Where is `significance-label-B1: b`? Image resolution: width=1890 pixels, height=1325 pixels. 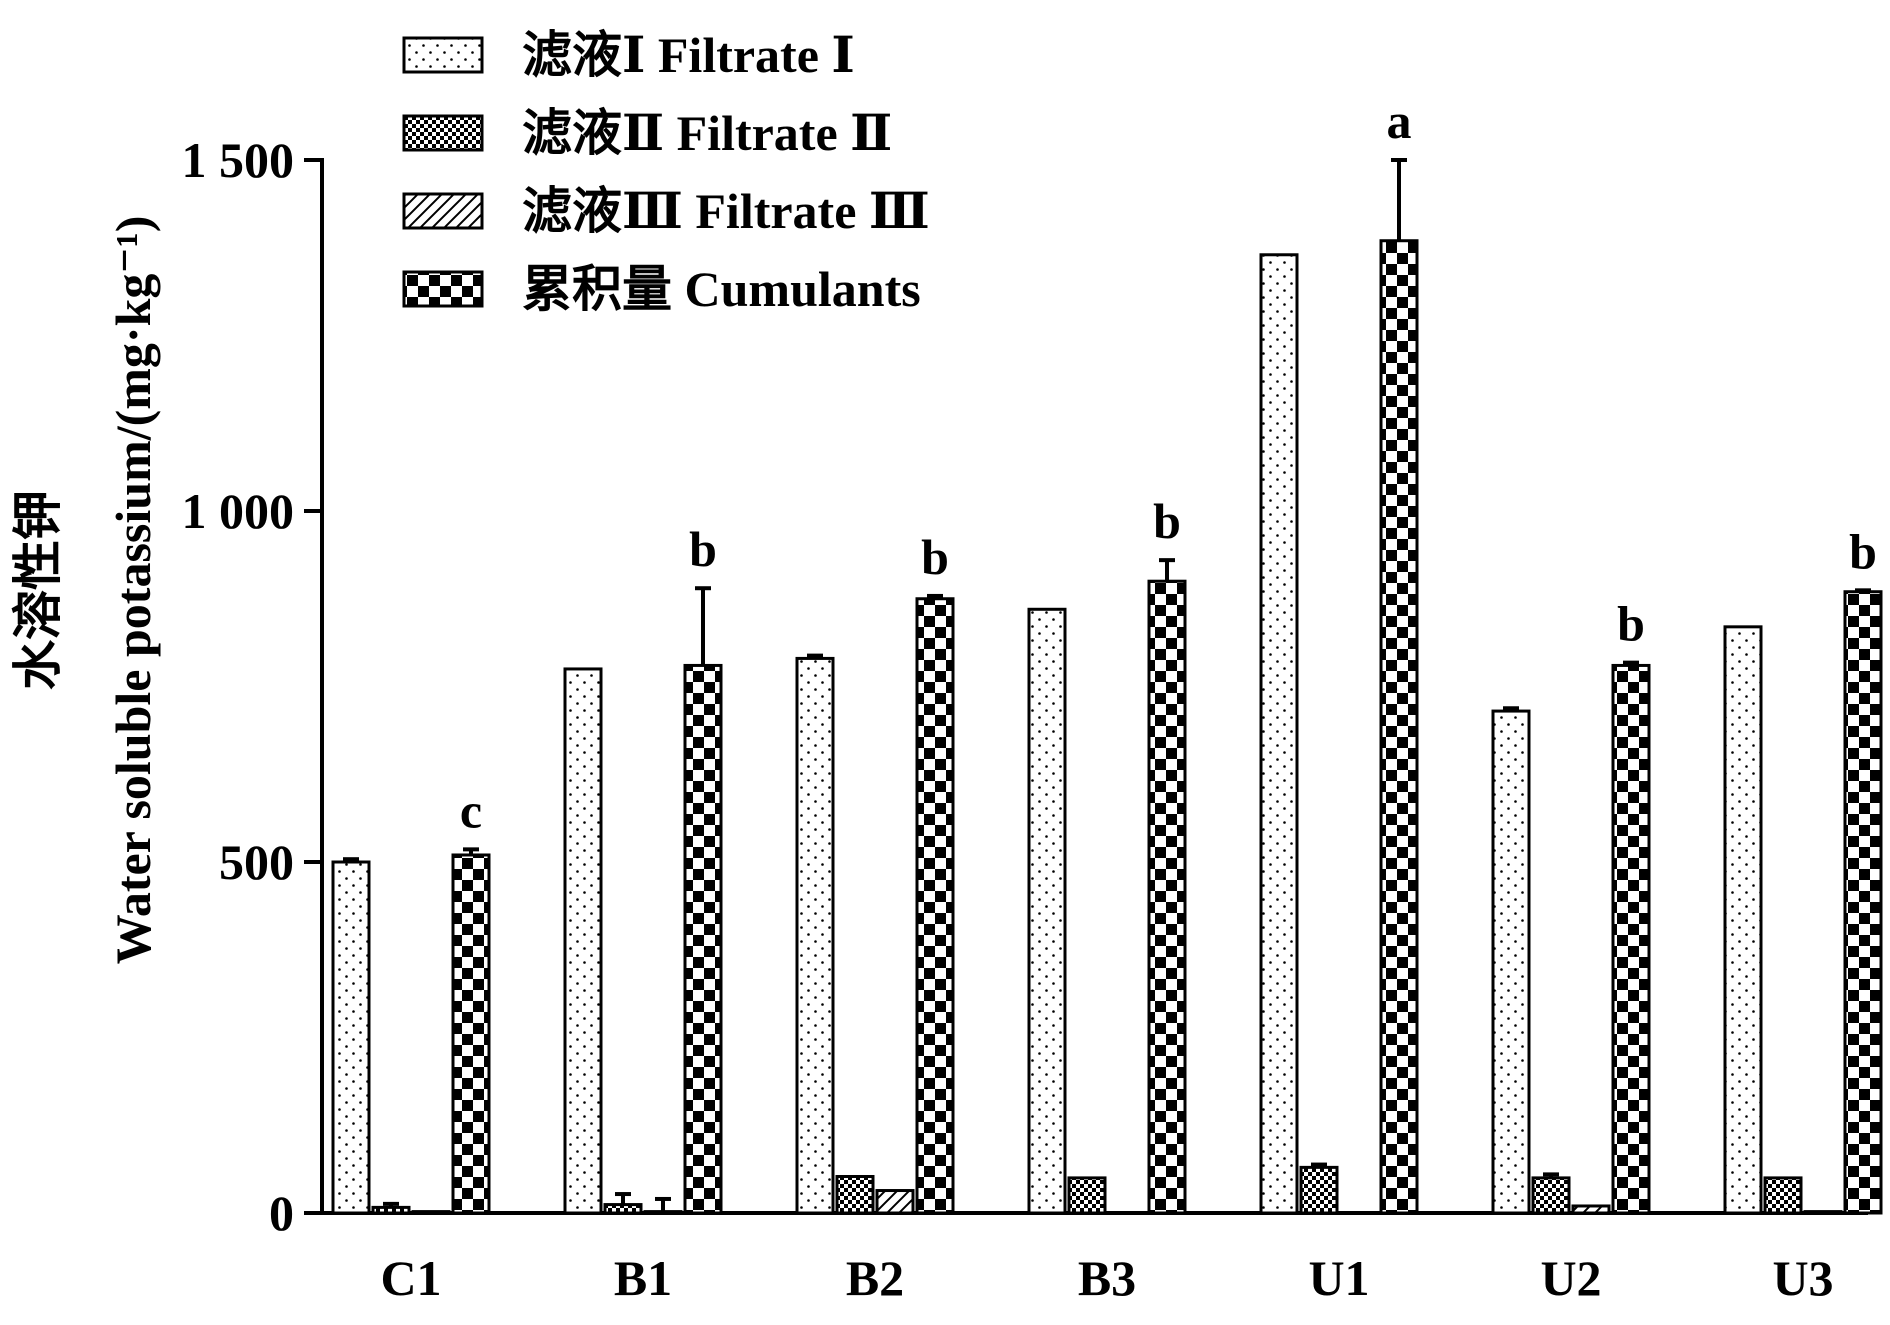
significance-label-B1: b is located at coordinates (703, 549).